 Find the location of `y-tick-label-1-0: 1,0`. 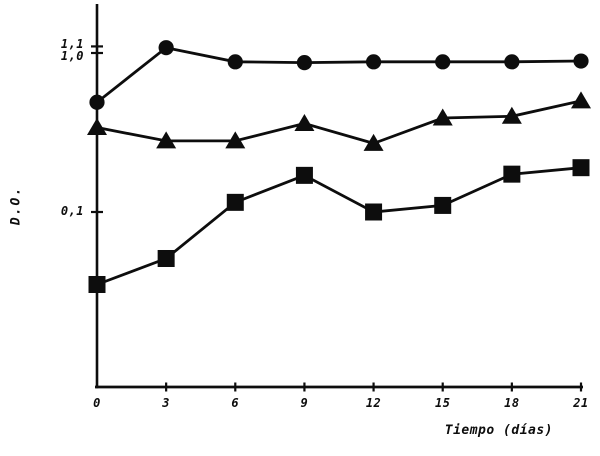

y-tick-label-1-0: 1,0 is located at coordinates (72, 55).